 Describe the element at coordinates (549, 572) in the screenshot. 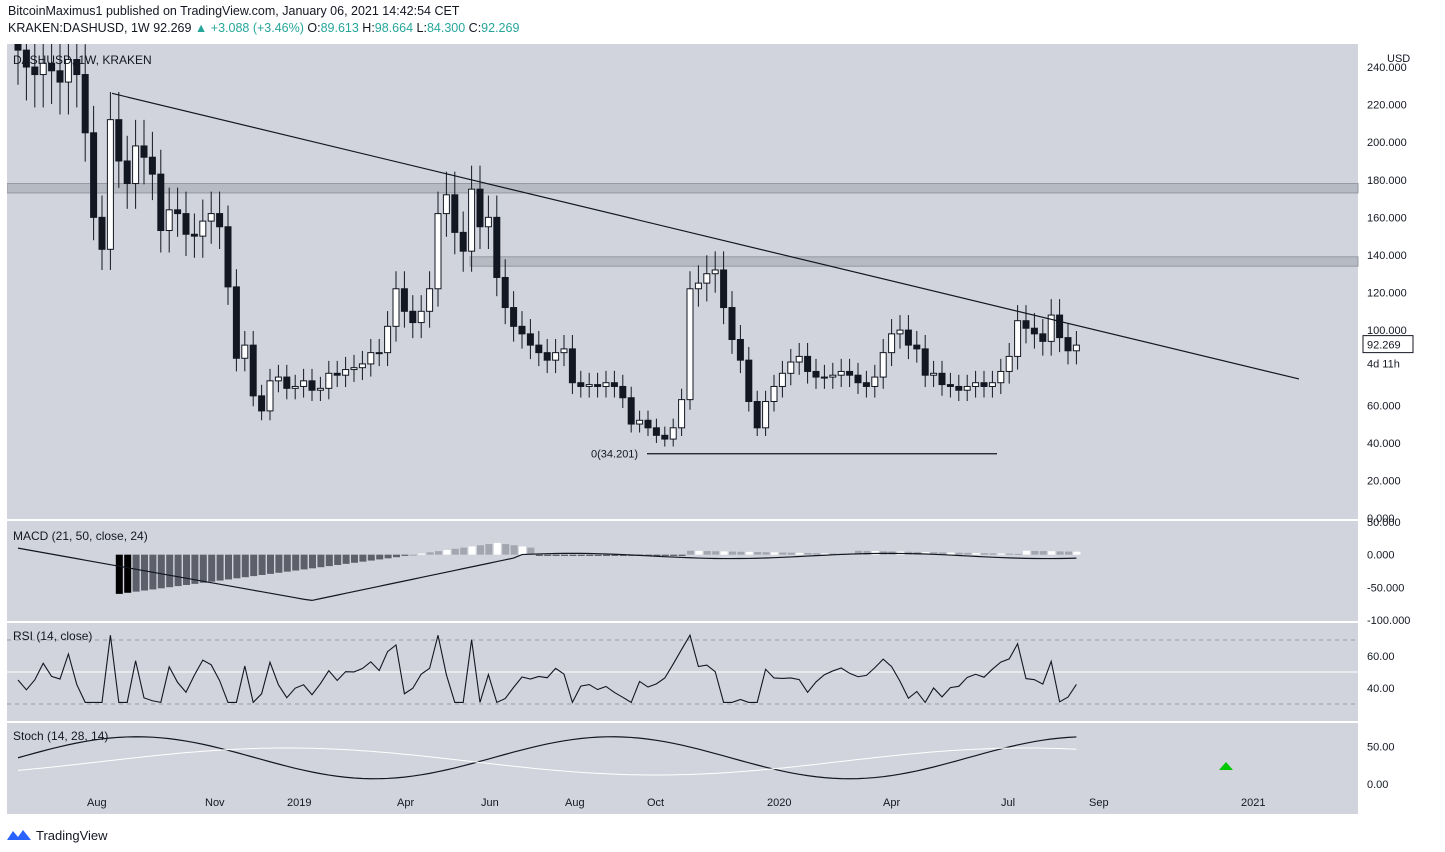

I see `macd-pane` at that location.